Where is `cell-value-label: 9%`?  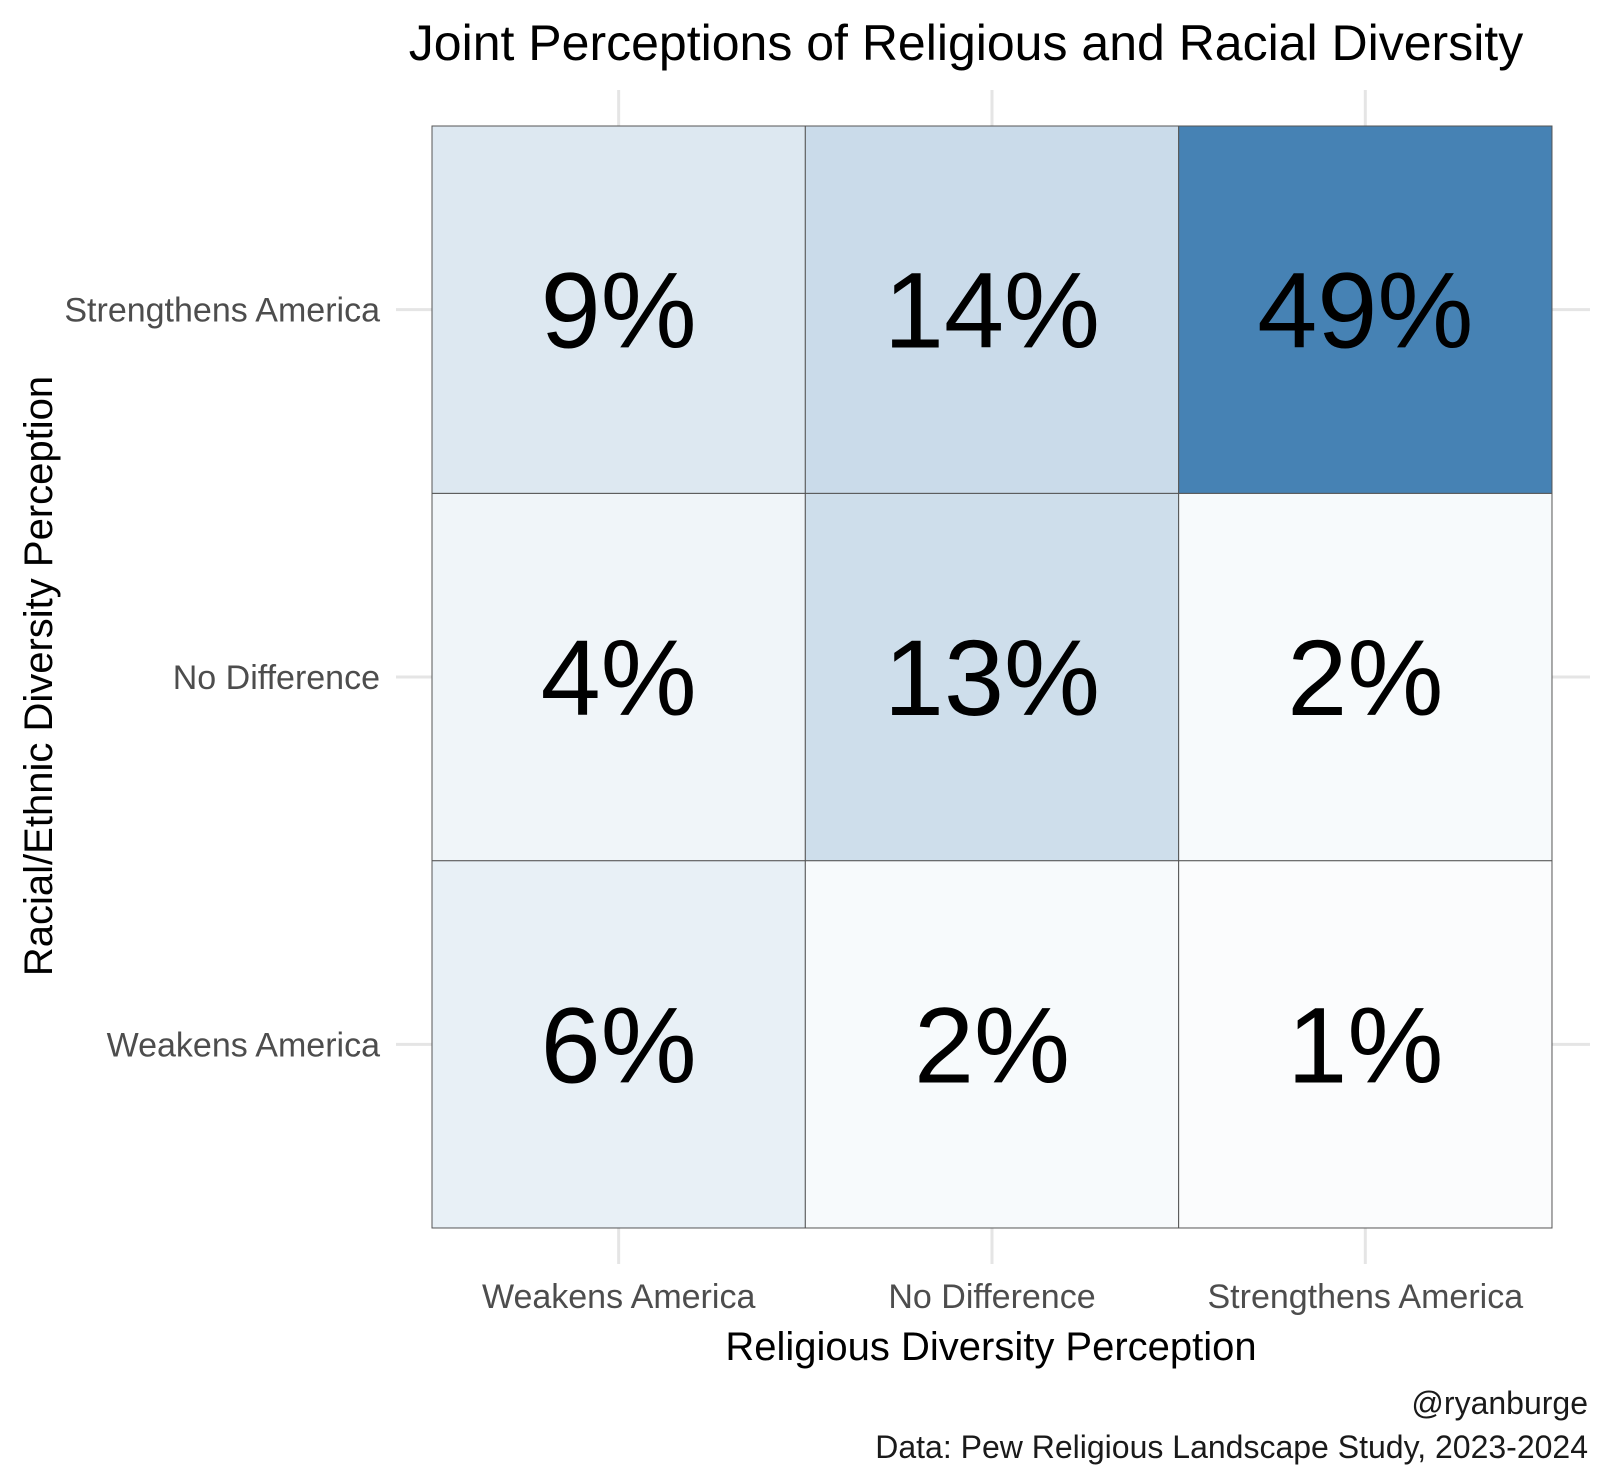 cell-value-label: 9% is located at coordinates (619, 310).